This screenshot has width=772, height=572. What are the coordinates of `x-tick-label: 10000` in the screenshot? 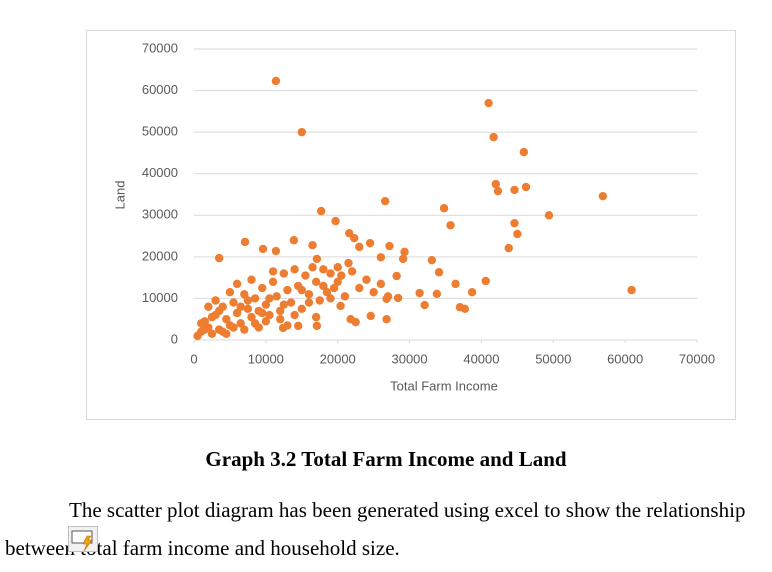 It's located at (266, 358).